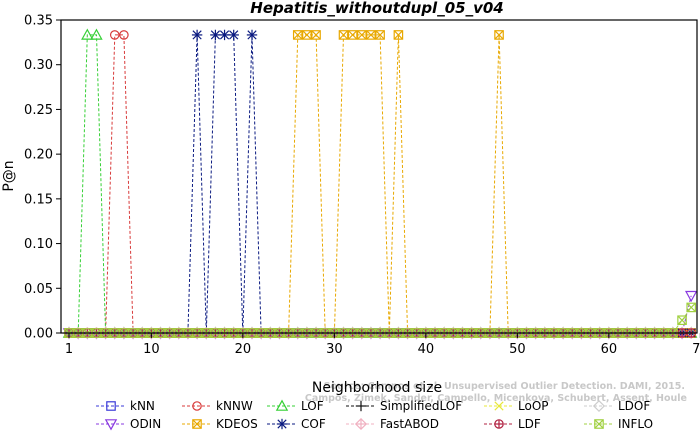 This screenshot has width=700, height=434. I want to click on y-tick-label: 0.10, so click(38, 244).